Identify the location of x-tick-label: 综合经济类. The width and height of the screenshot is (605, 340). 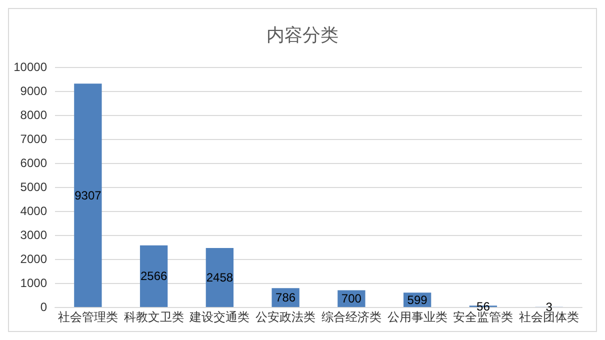
(351, 317).